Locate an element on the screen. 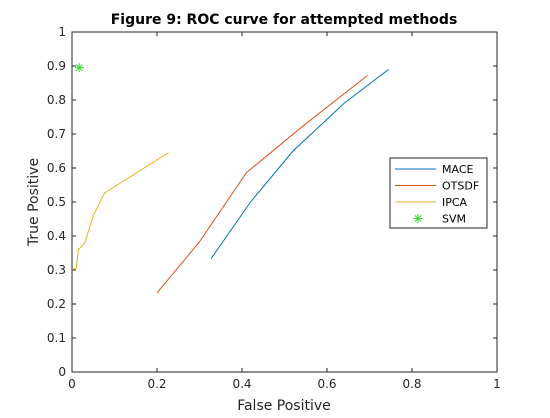 The image size is (550, 418). data-point-svm is located at coordinates (79, 68).